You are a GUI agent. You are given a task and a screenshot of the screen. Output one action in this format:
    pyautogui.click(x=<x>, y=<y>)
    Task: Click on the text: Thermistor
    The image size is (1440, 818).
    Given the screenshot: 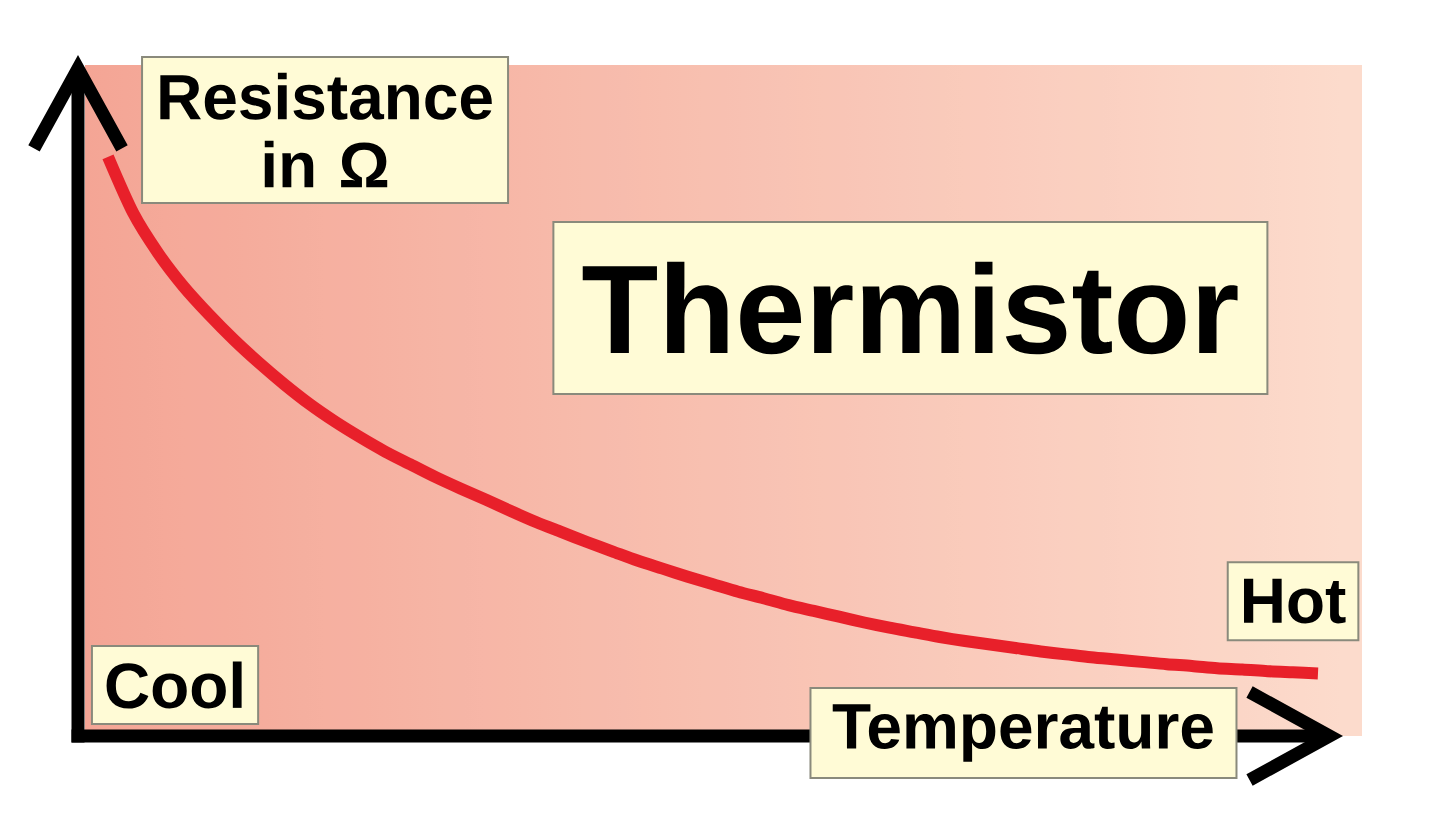 What is the action you would take?
    pyautogui.click(x=910, y=308)
    